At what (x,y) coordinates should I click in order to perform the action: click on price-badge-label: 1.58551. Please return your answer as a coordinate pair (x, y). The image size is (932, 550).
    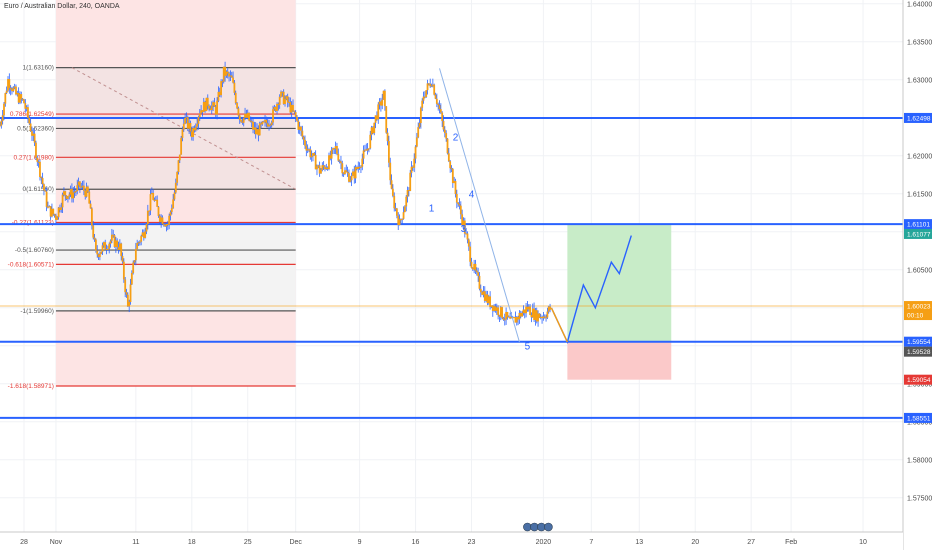
    Looking at the image, I should click on (919, 418).